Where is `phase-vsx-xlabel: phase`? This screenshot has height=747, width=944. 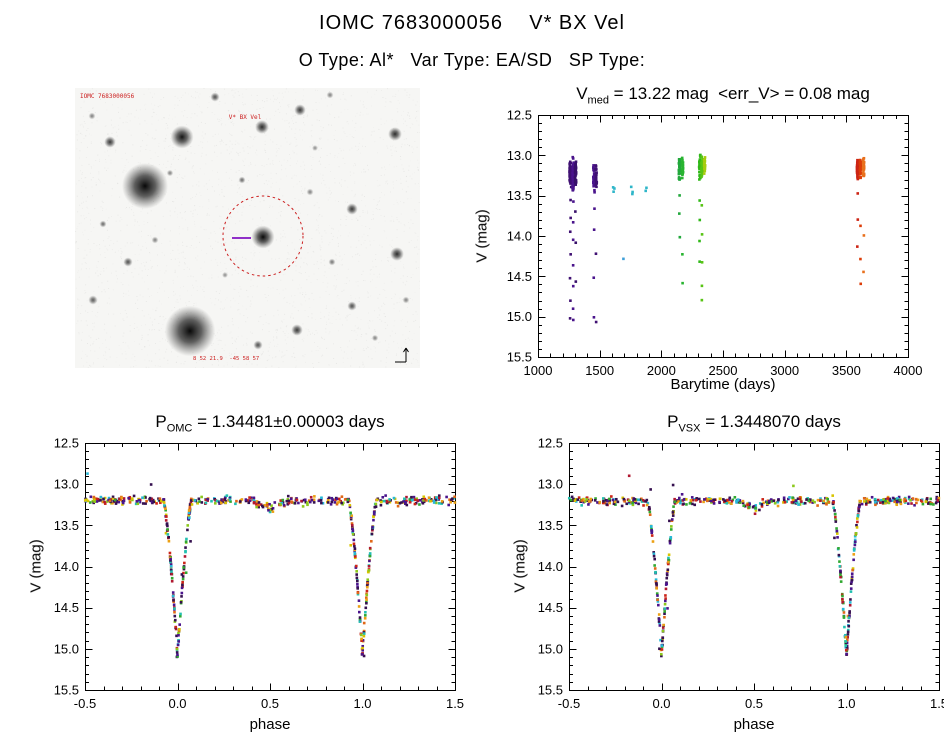
phase-vsx-xlabel: phase is located at coordinates (754, 724).